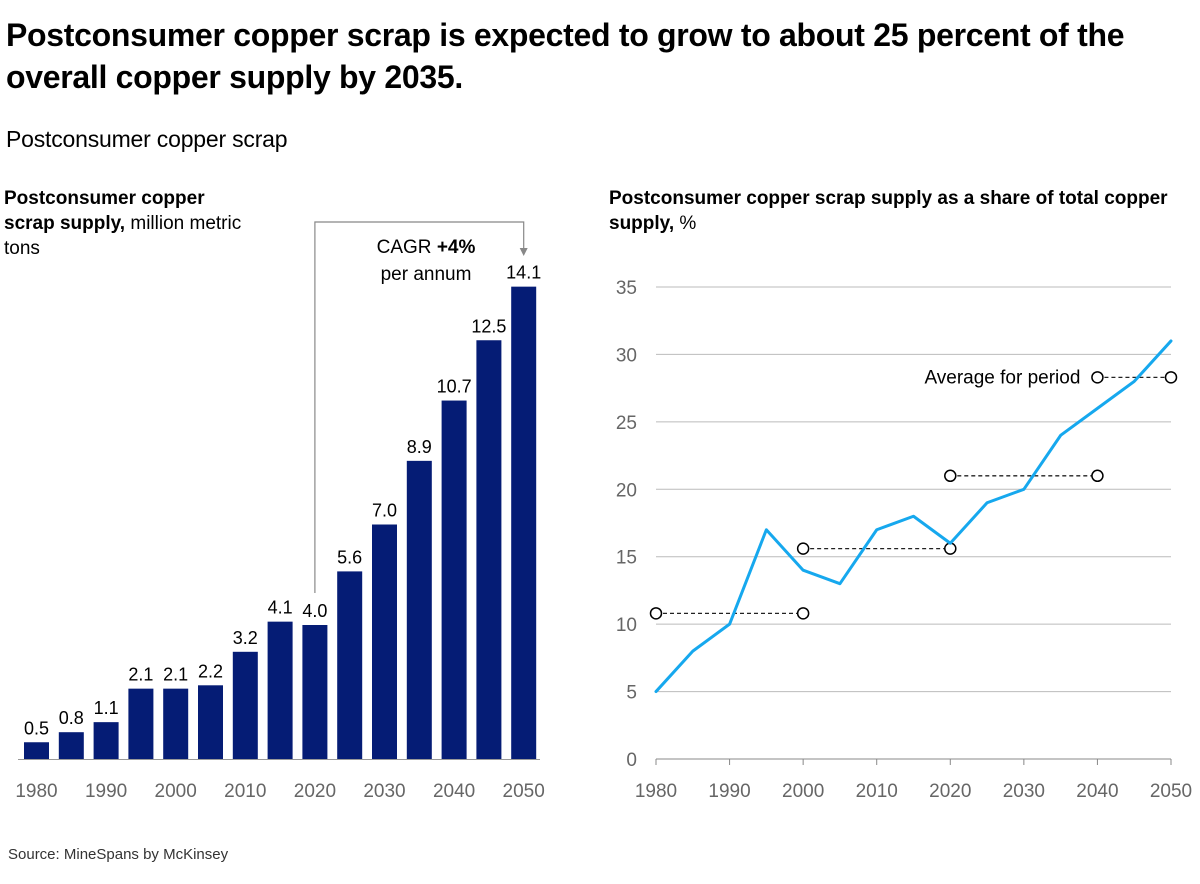  I want to click on bar-2045, so click(489, 549).